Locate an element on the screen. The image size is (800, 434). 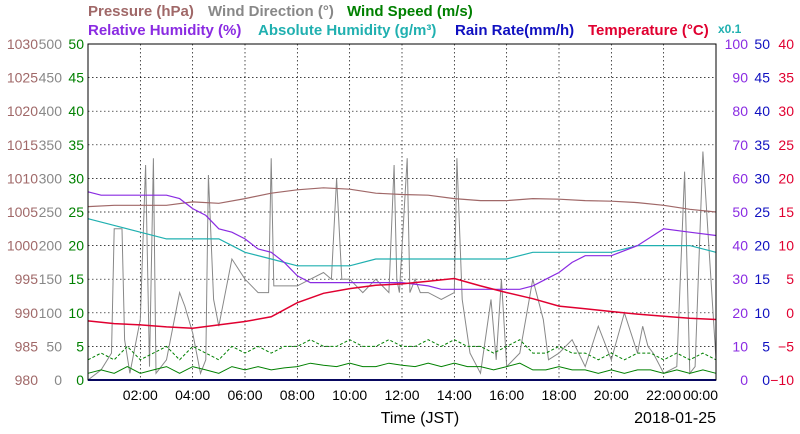
series-pressure is located at coordinates (402, 200).